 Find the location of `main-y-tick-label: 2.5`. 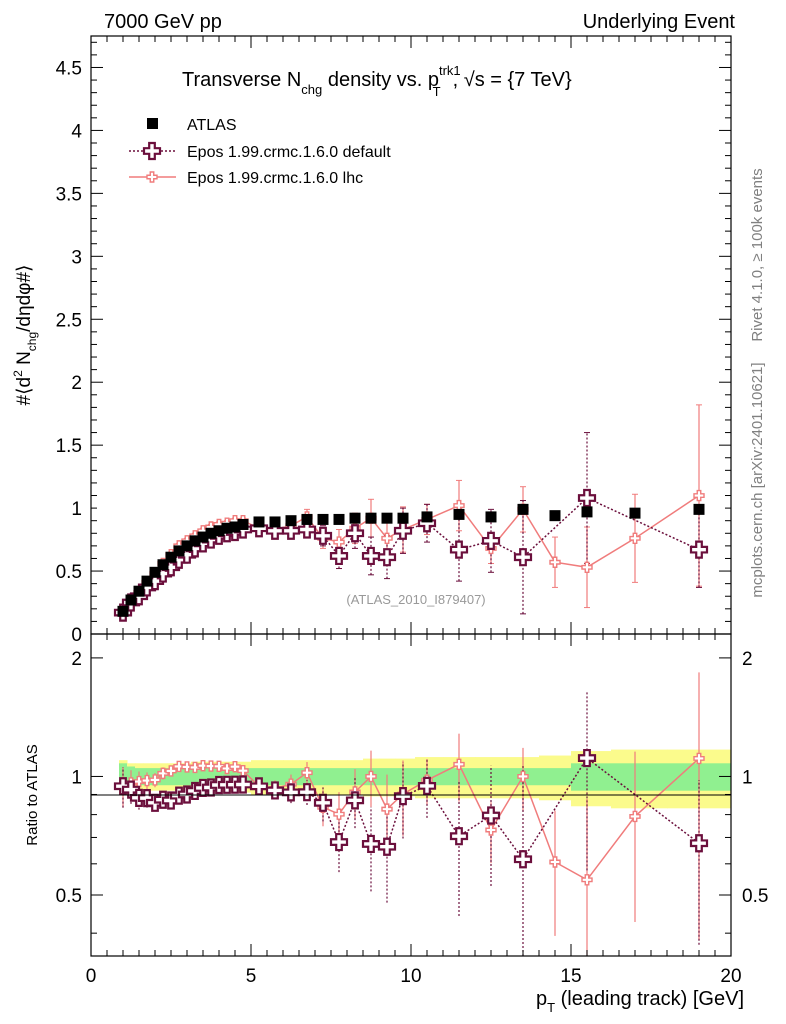

main-y-tick-label: 2.5 is located at coordinates (69, 320).